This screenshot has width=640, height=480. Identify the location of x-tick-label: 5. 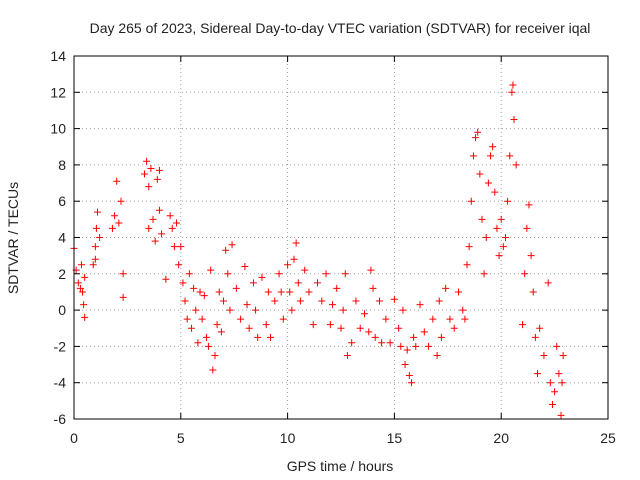
(181, 438).